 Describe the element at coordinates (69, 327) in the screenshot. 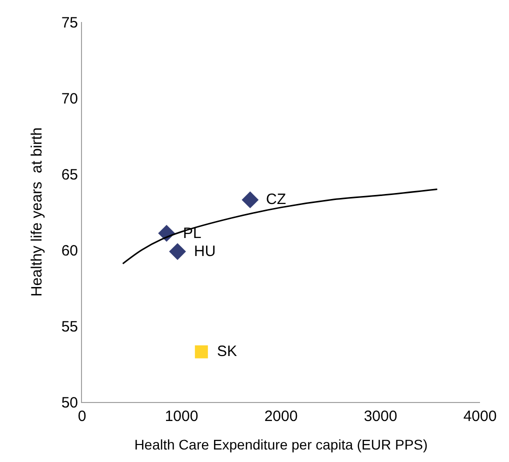

I see `y-tick-label: 55` at that location.